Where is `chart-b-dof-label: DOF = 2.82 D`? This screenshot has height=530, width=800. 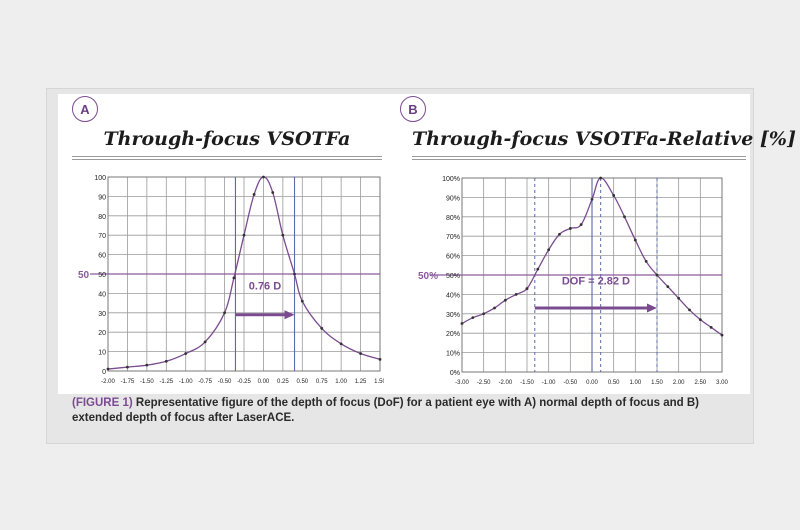 chart-b-dof-label: DOF = 2.82 D is located at coordinates (596, 282).